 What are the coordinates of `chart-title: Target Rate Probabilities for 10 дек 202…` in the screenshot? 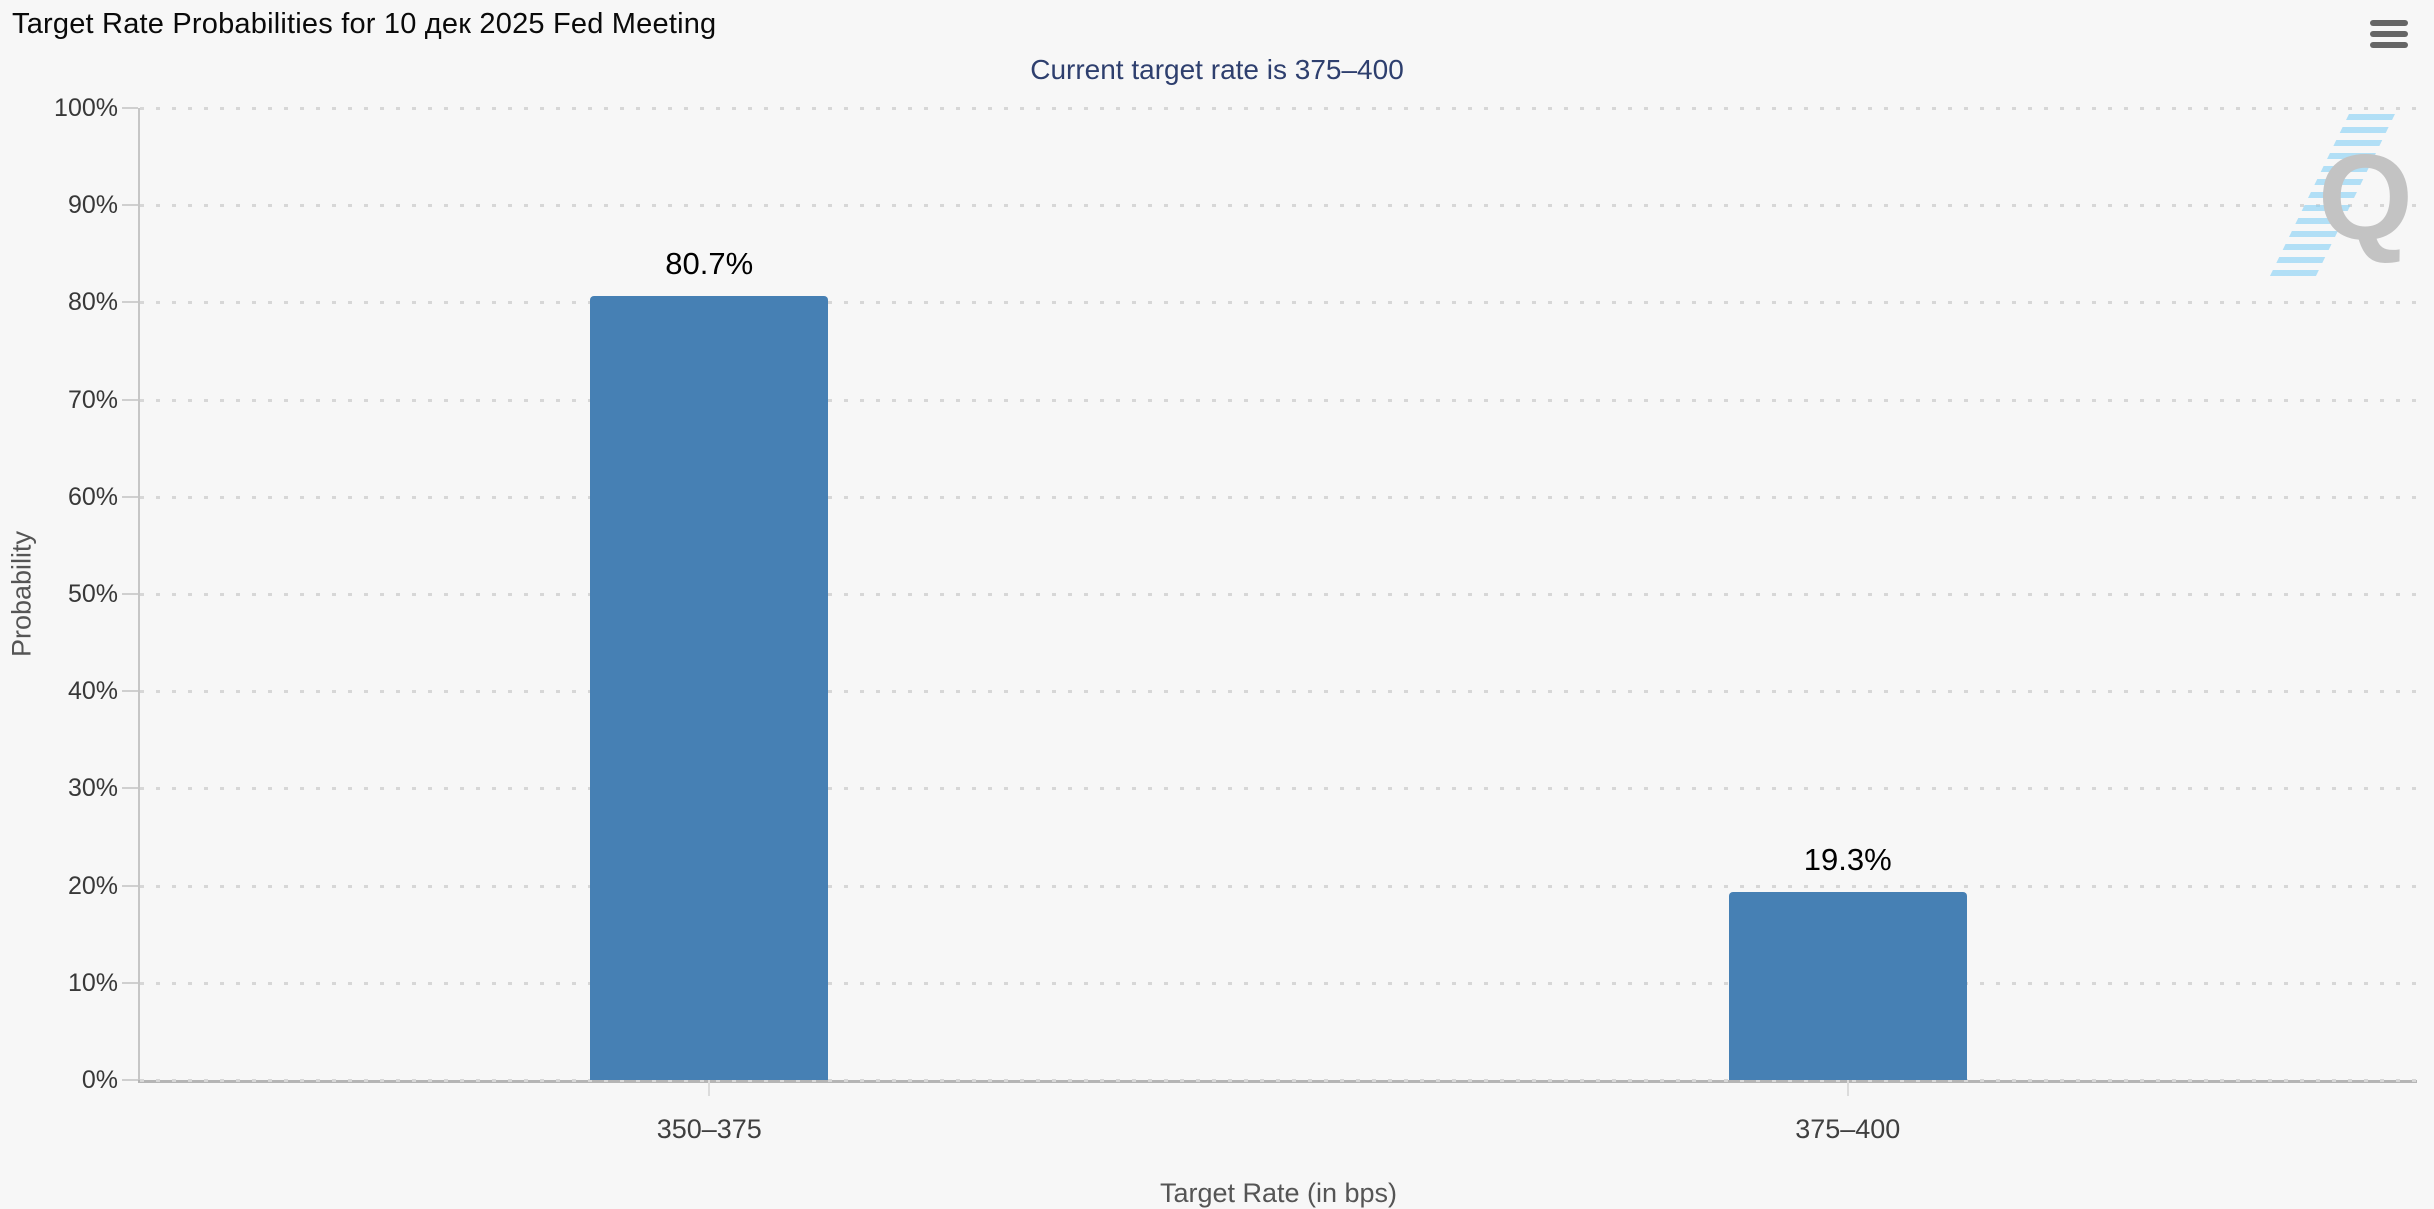 It's located at (364, 24).